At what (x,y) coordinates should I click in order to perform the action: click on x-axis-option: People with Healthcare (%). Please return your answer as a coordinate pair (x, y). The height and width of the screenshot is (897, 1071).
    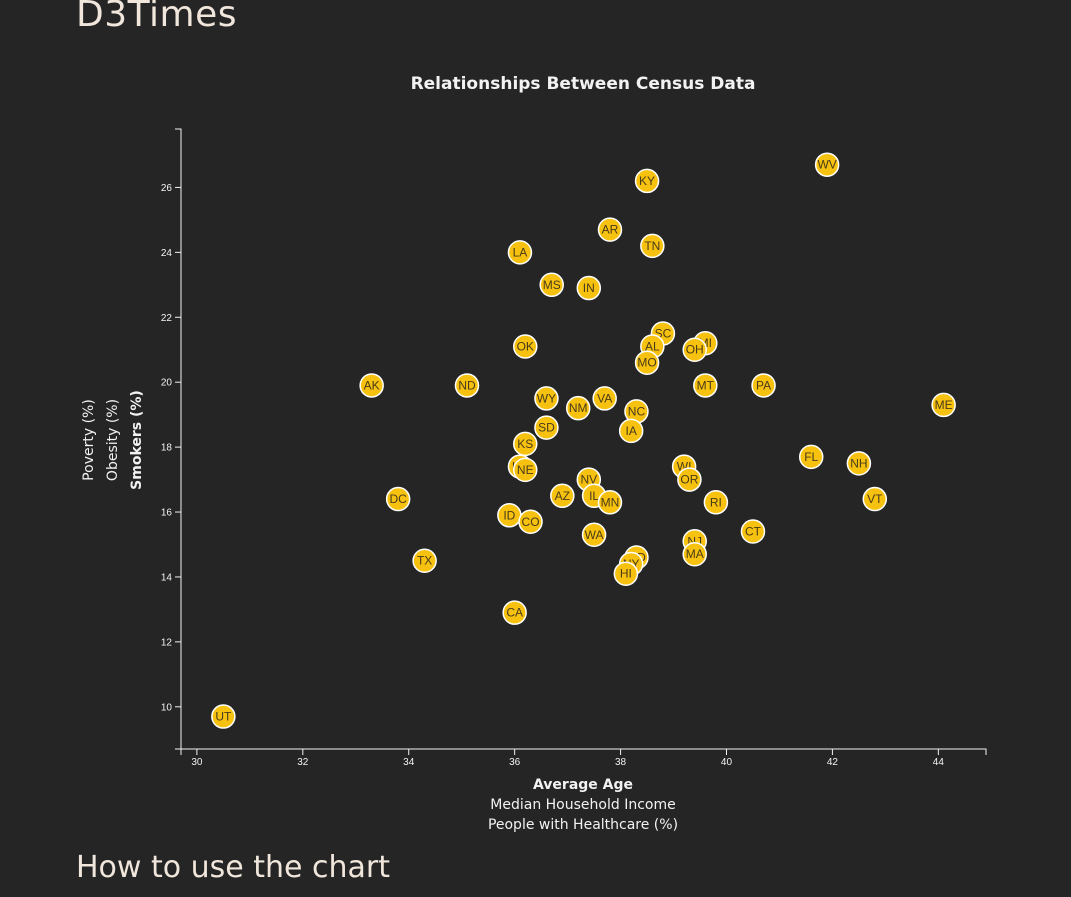
    Looking at the image, I should click on (583, 825).